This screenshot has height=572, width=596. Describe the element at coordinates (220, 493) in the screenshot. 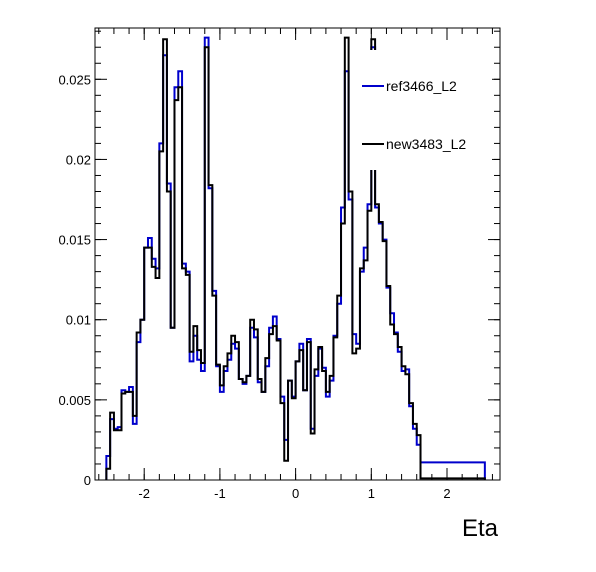

I see `x-tick-label: -1` at that location.